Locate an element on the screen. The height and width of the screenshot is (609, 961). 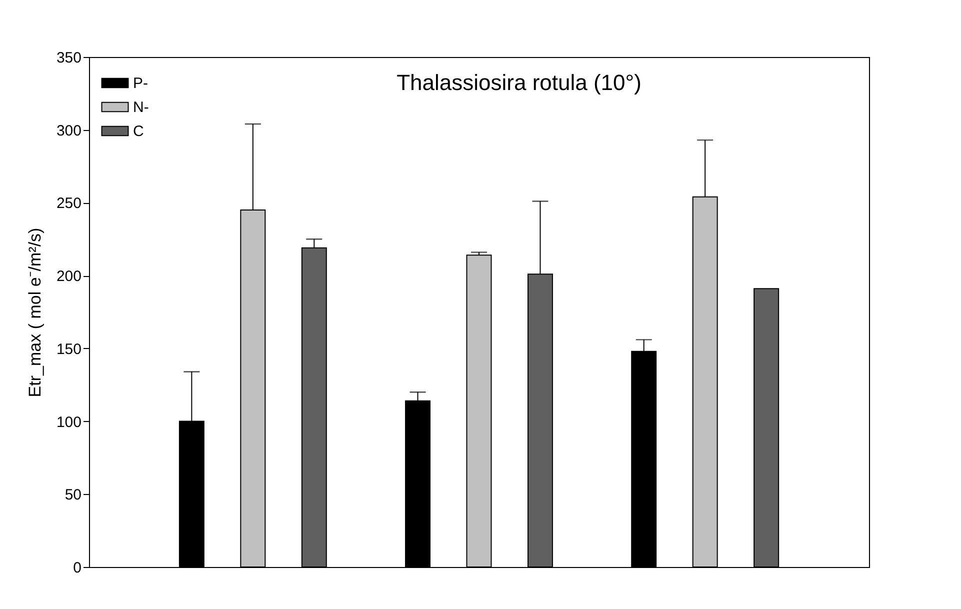
y-tick-label: 300 is located at coordinates (69, 131).